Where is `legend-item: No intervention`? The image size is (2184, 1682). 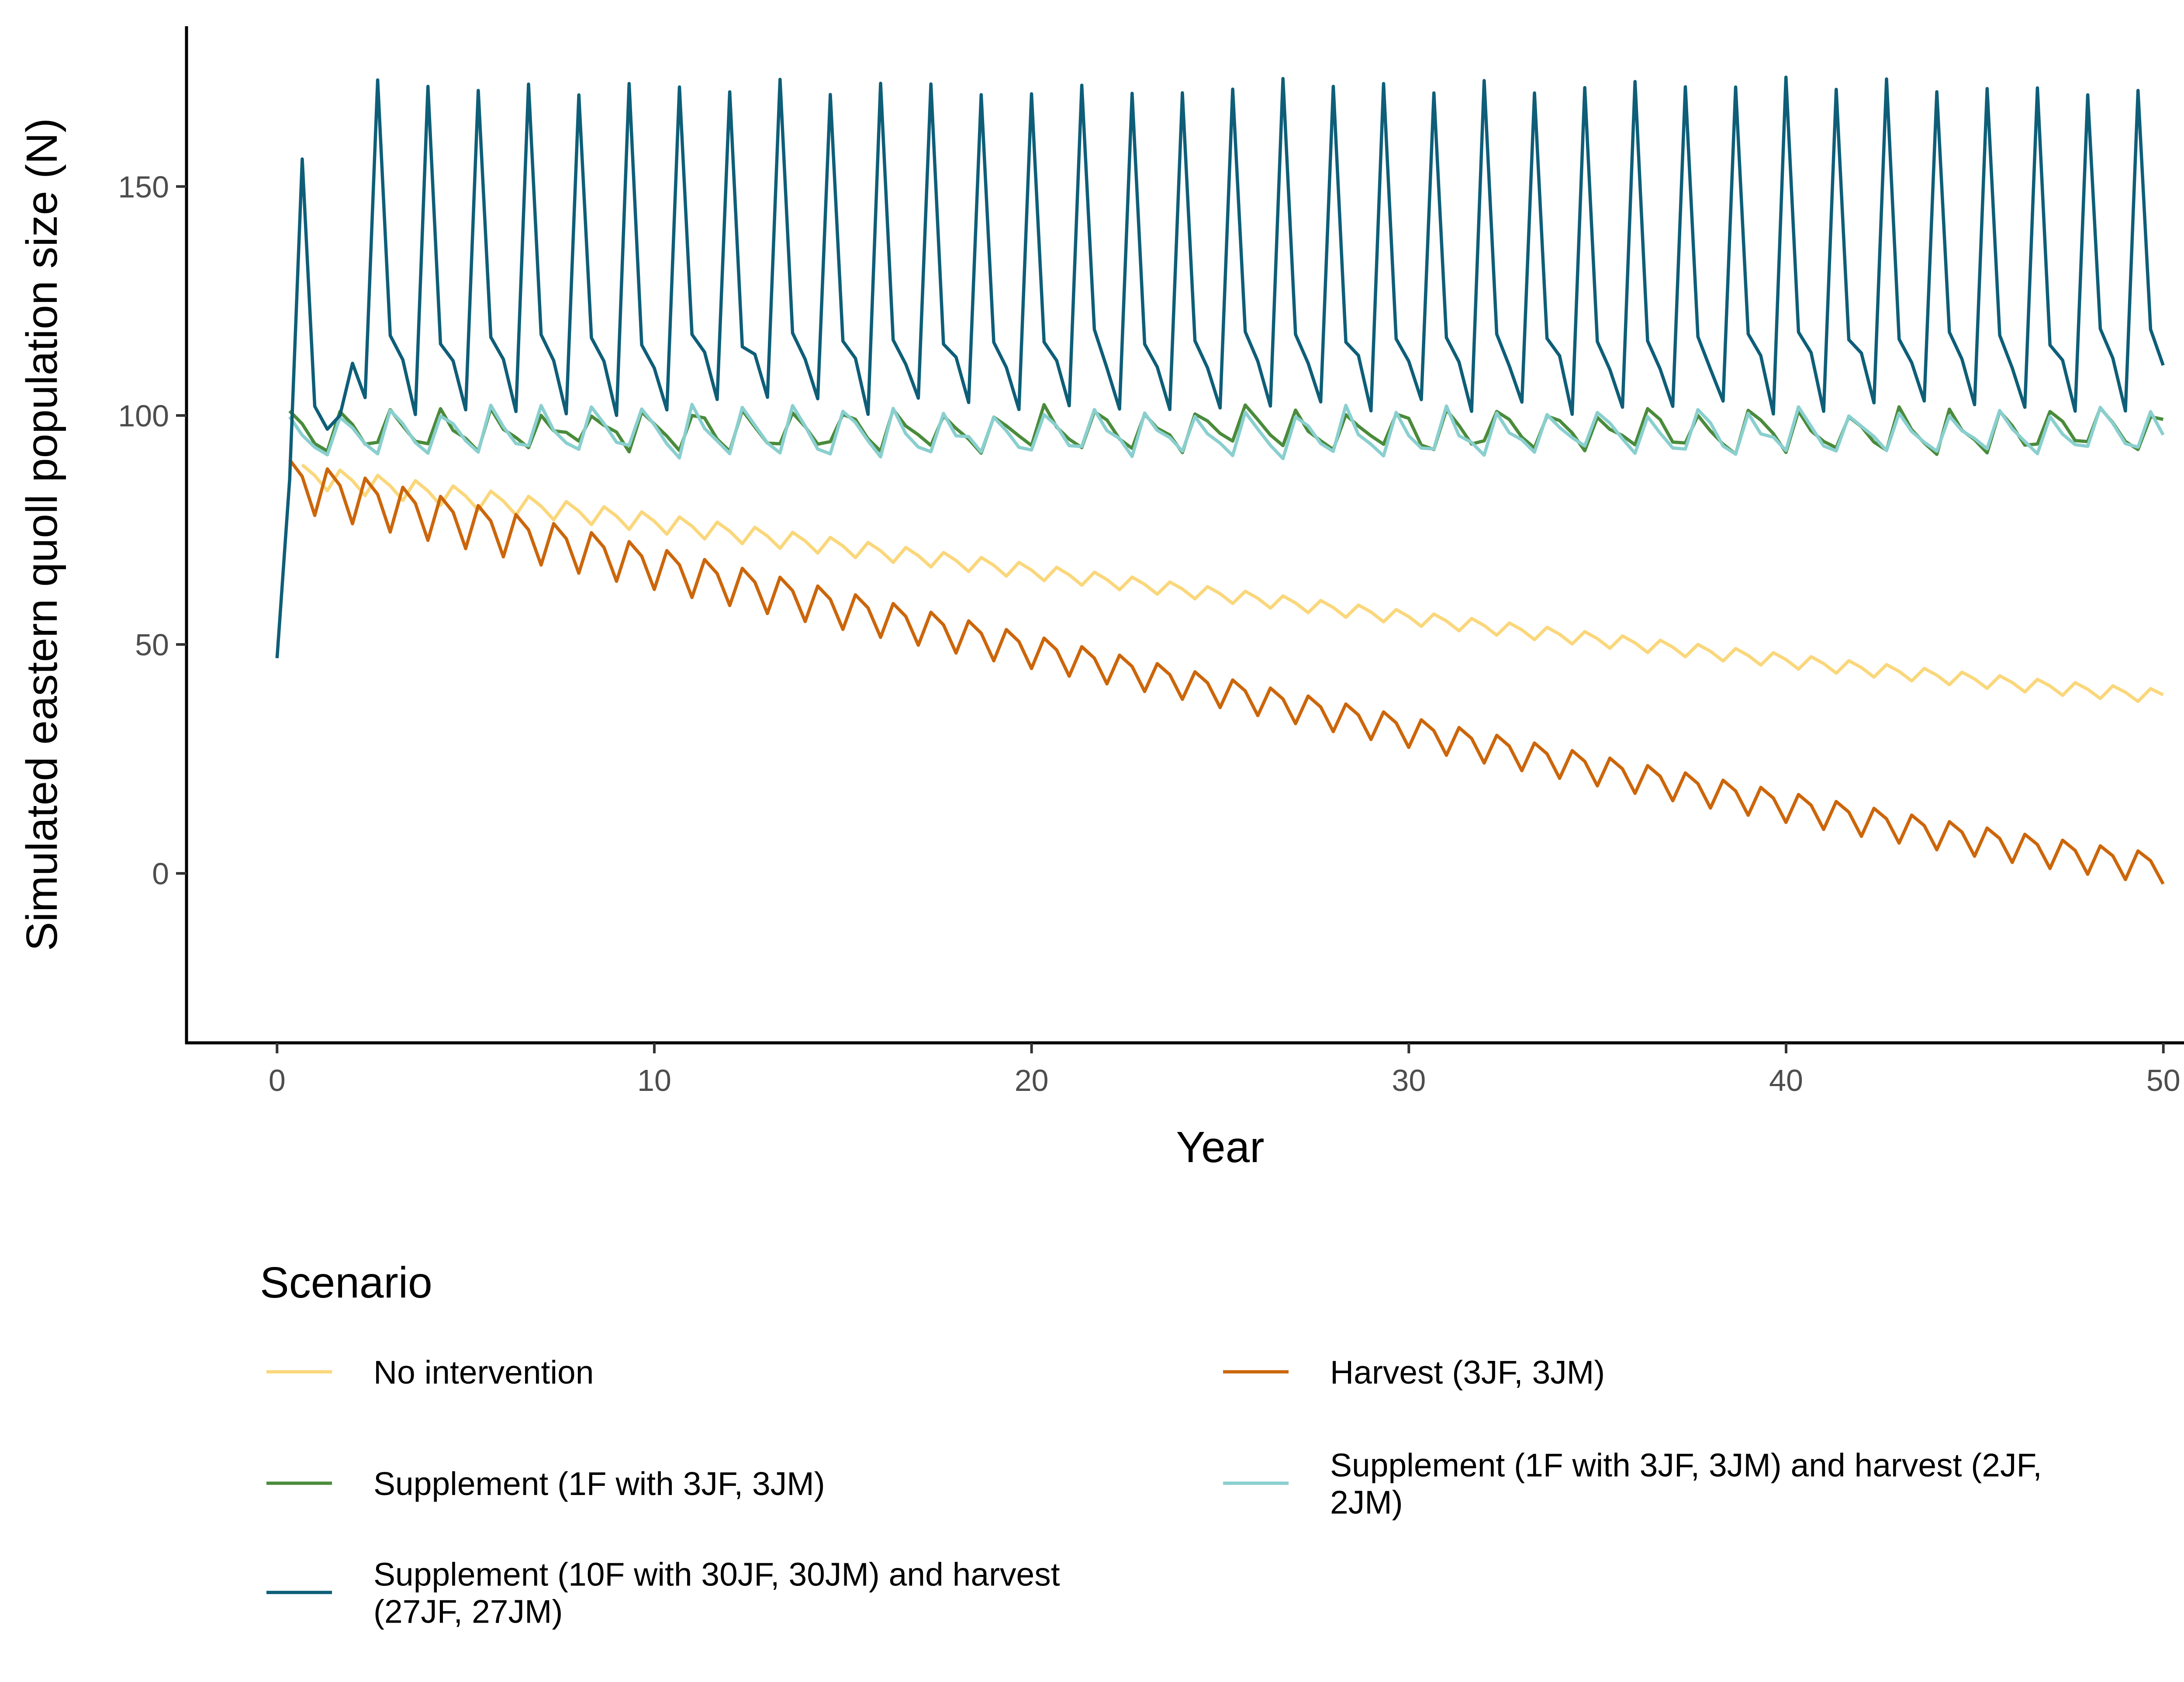 legend-item: No intervention is located at coordinates (430, 1372).